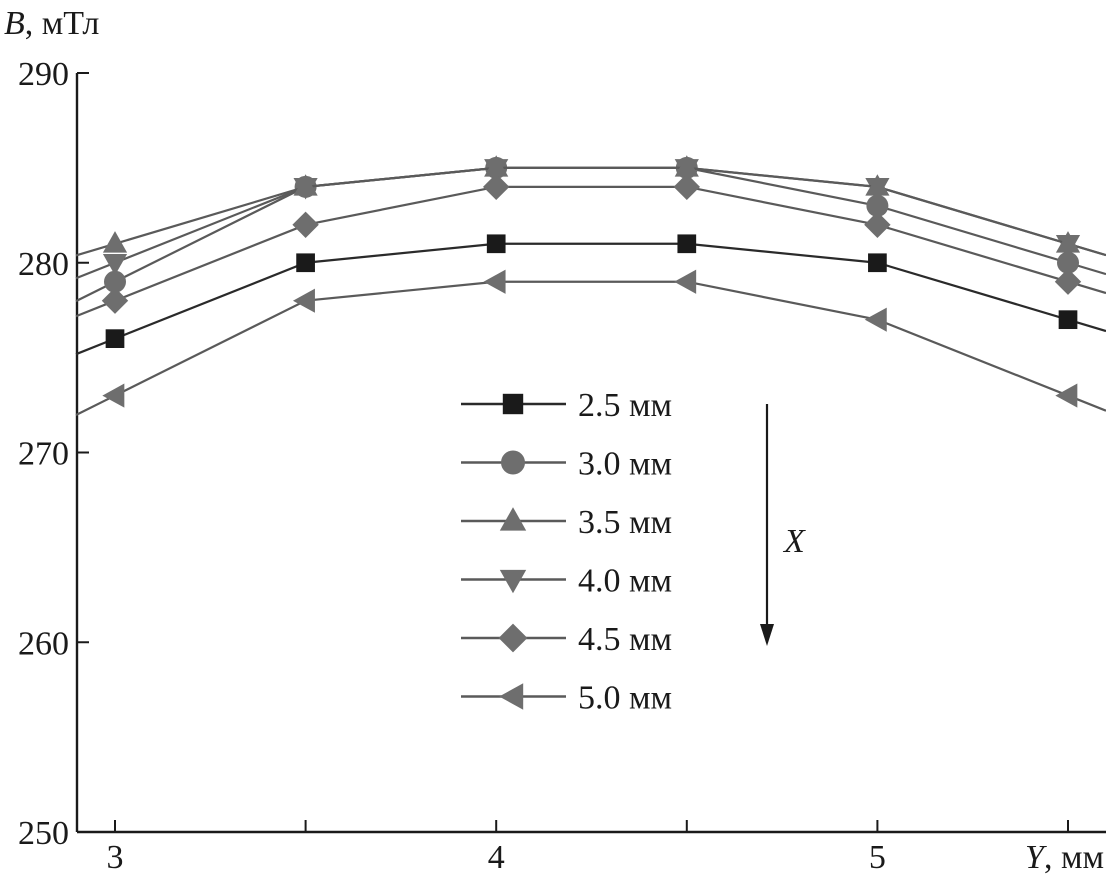 Image resolution: width=1106 pixels, height=884 pixels. I want to click on legend-label: 4.0 мм, so click(625, 581).